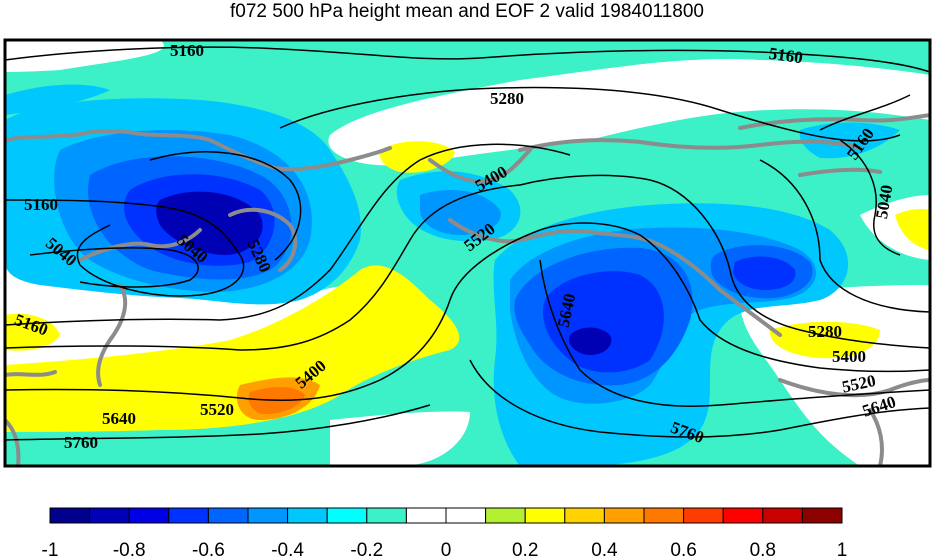 The image size is (934, 558). Describe the element at coordinates (842, 549) in the screenshot. I see `colorbar-tick-label: 1` at that location.